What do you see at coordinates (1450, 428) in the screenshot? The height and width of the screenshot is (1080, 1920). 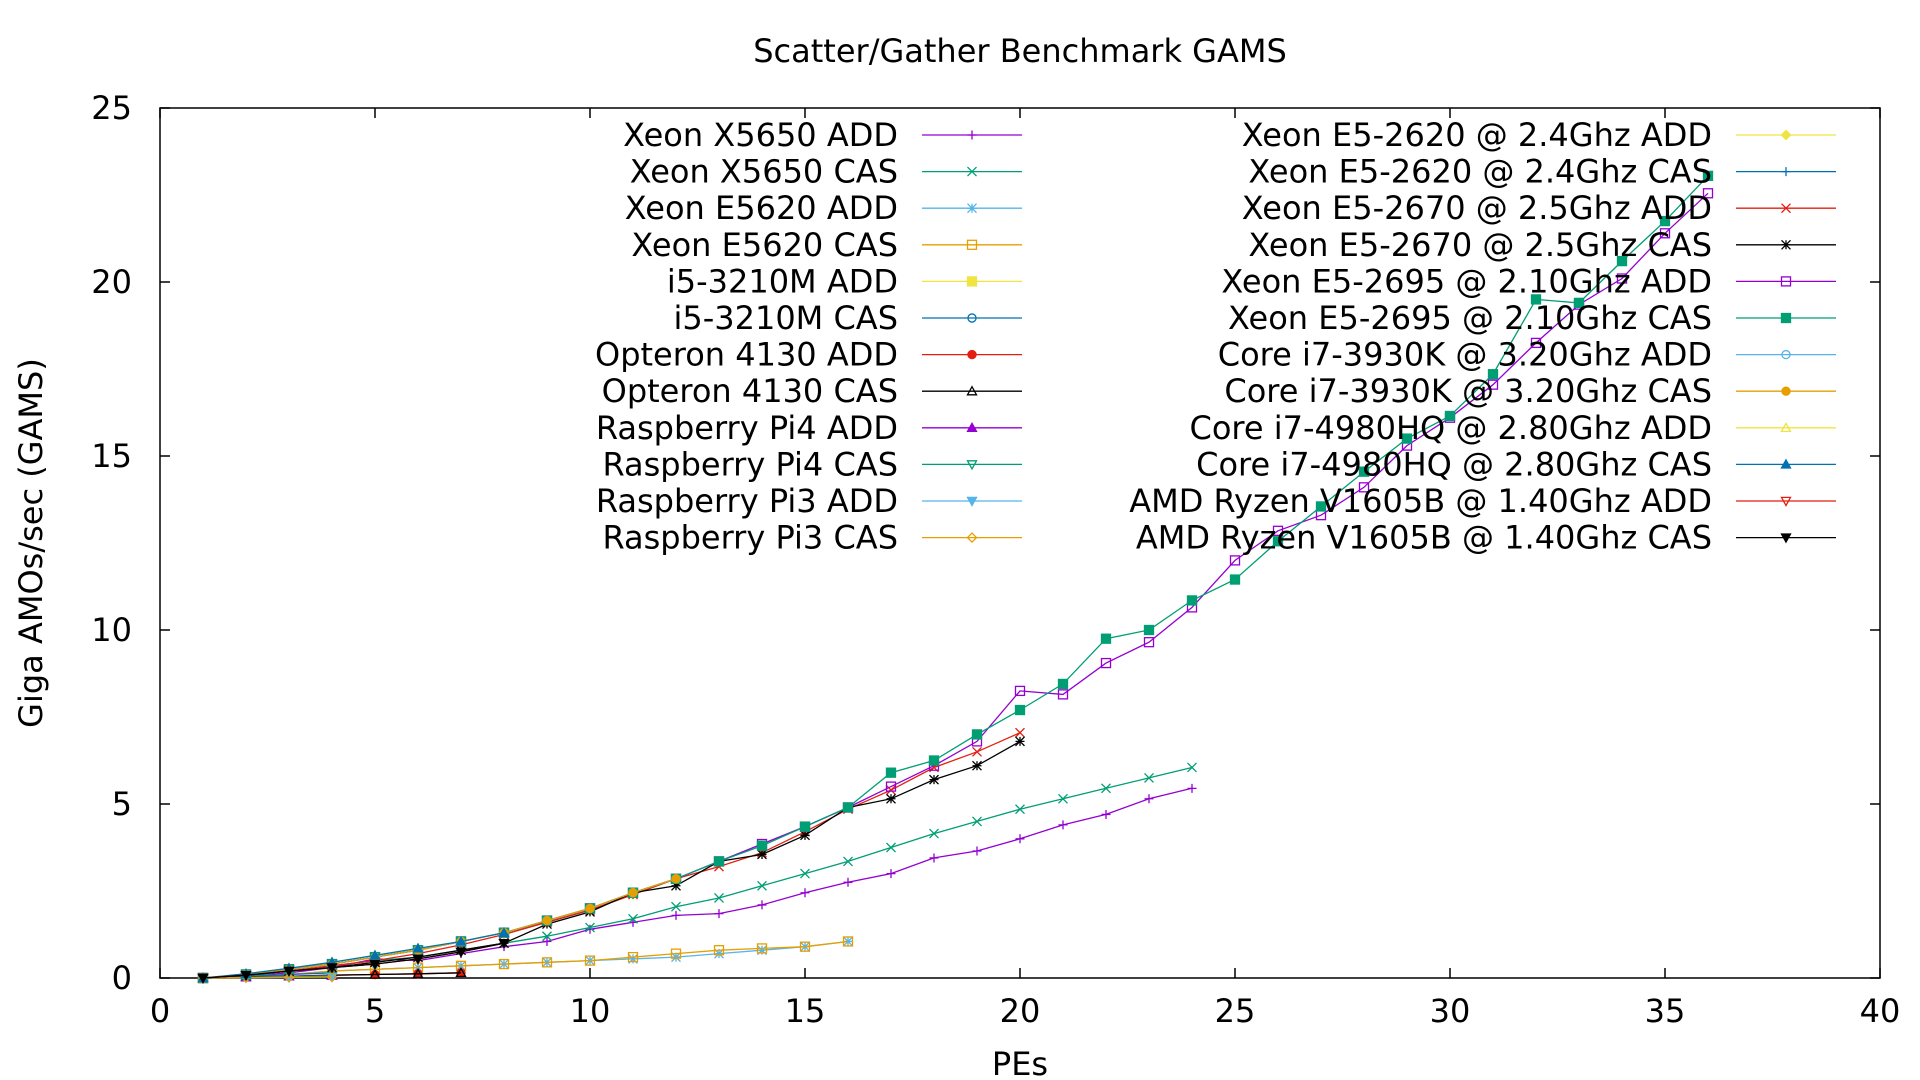 I see `legend-label: Core i7-4980HQ @ 2.80Ghz ADD` at bounding box center [1450, 428].